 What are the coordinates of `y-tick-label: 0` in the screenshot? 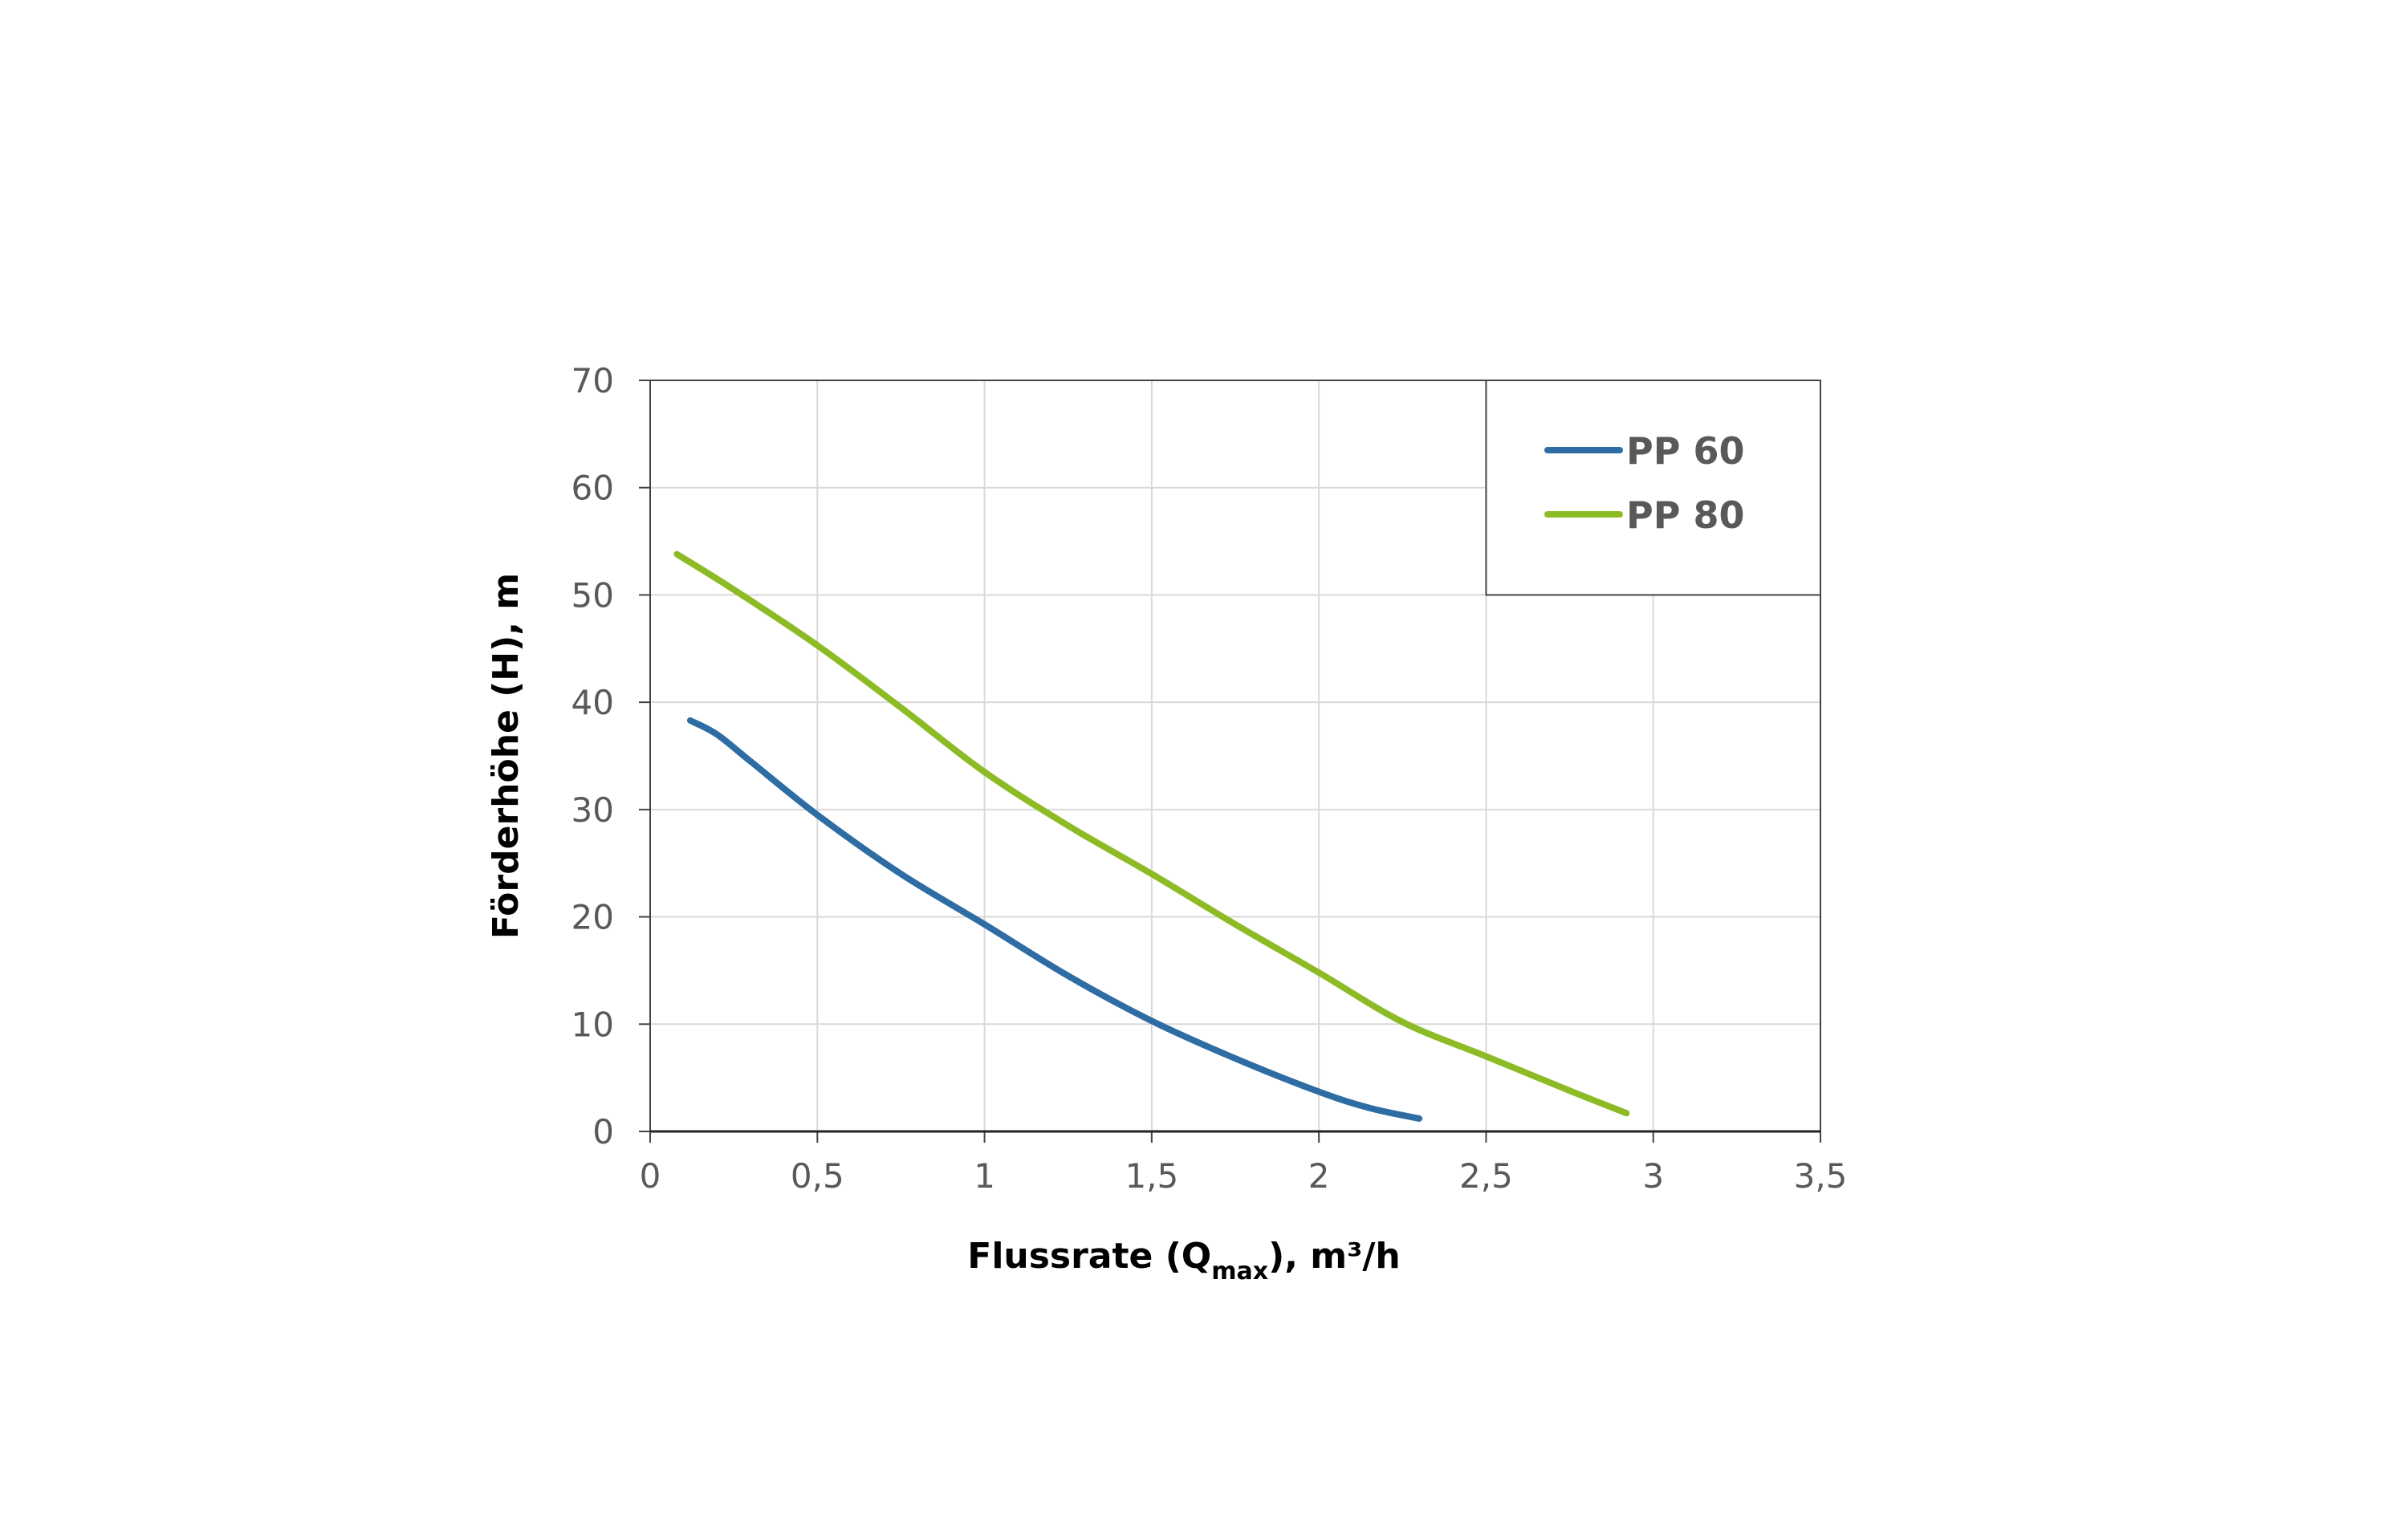 It's located at (603, 1132).